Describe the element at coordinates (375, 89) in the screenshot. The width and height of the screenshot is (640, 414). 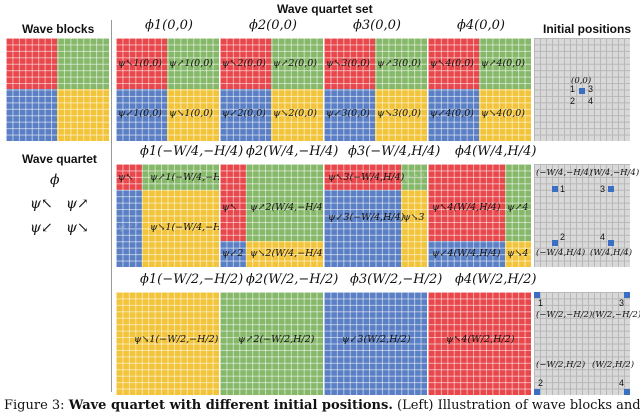
I see `row1-quartet-3: ψ↖3(0,0) ψ↗3(0,0) ψ↙3(0,0) ψ↘3(0,0)` at that location.